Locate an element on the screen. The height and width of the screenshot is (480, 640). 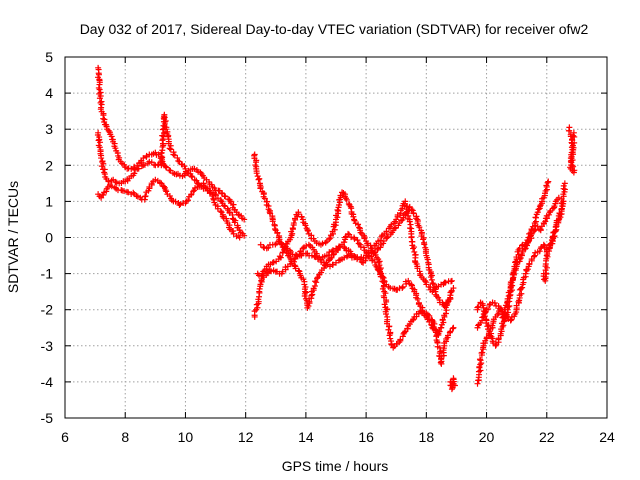
x-tick-label: 22 is located at coordinates (547, 437).